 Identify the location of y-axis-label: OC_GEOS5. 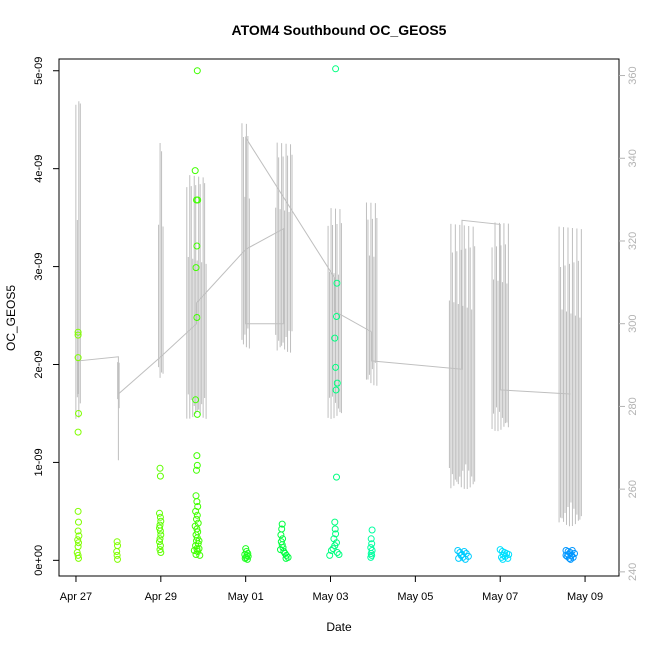
(11, 318).